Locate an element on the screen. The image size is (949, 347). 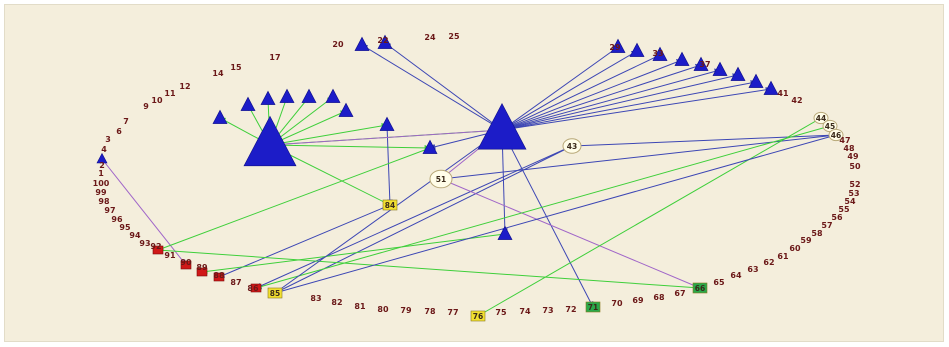
node-label-10: 10 is located at coordinates (157, 100).